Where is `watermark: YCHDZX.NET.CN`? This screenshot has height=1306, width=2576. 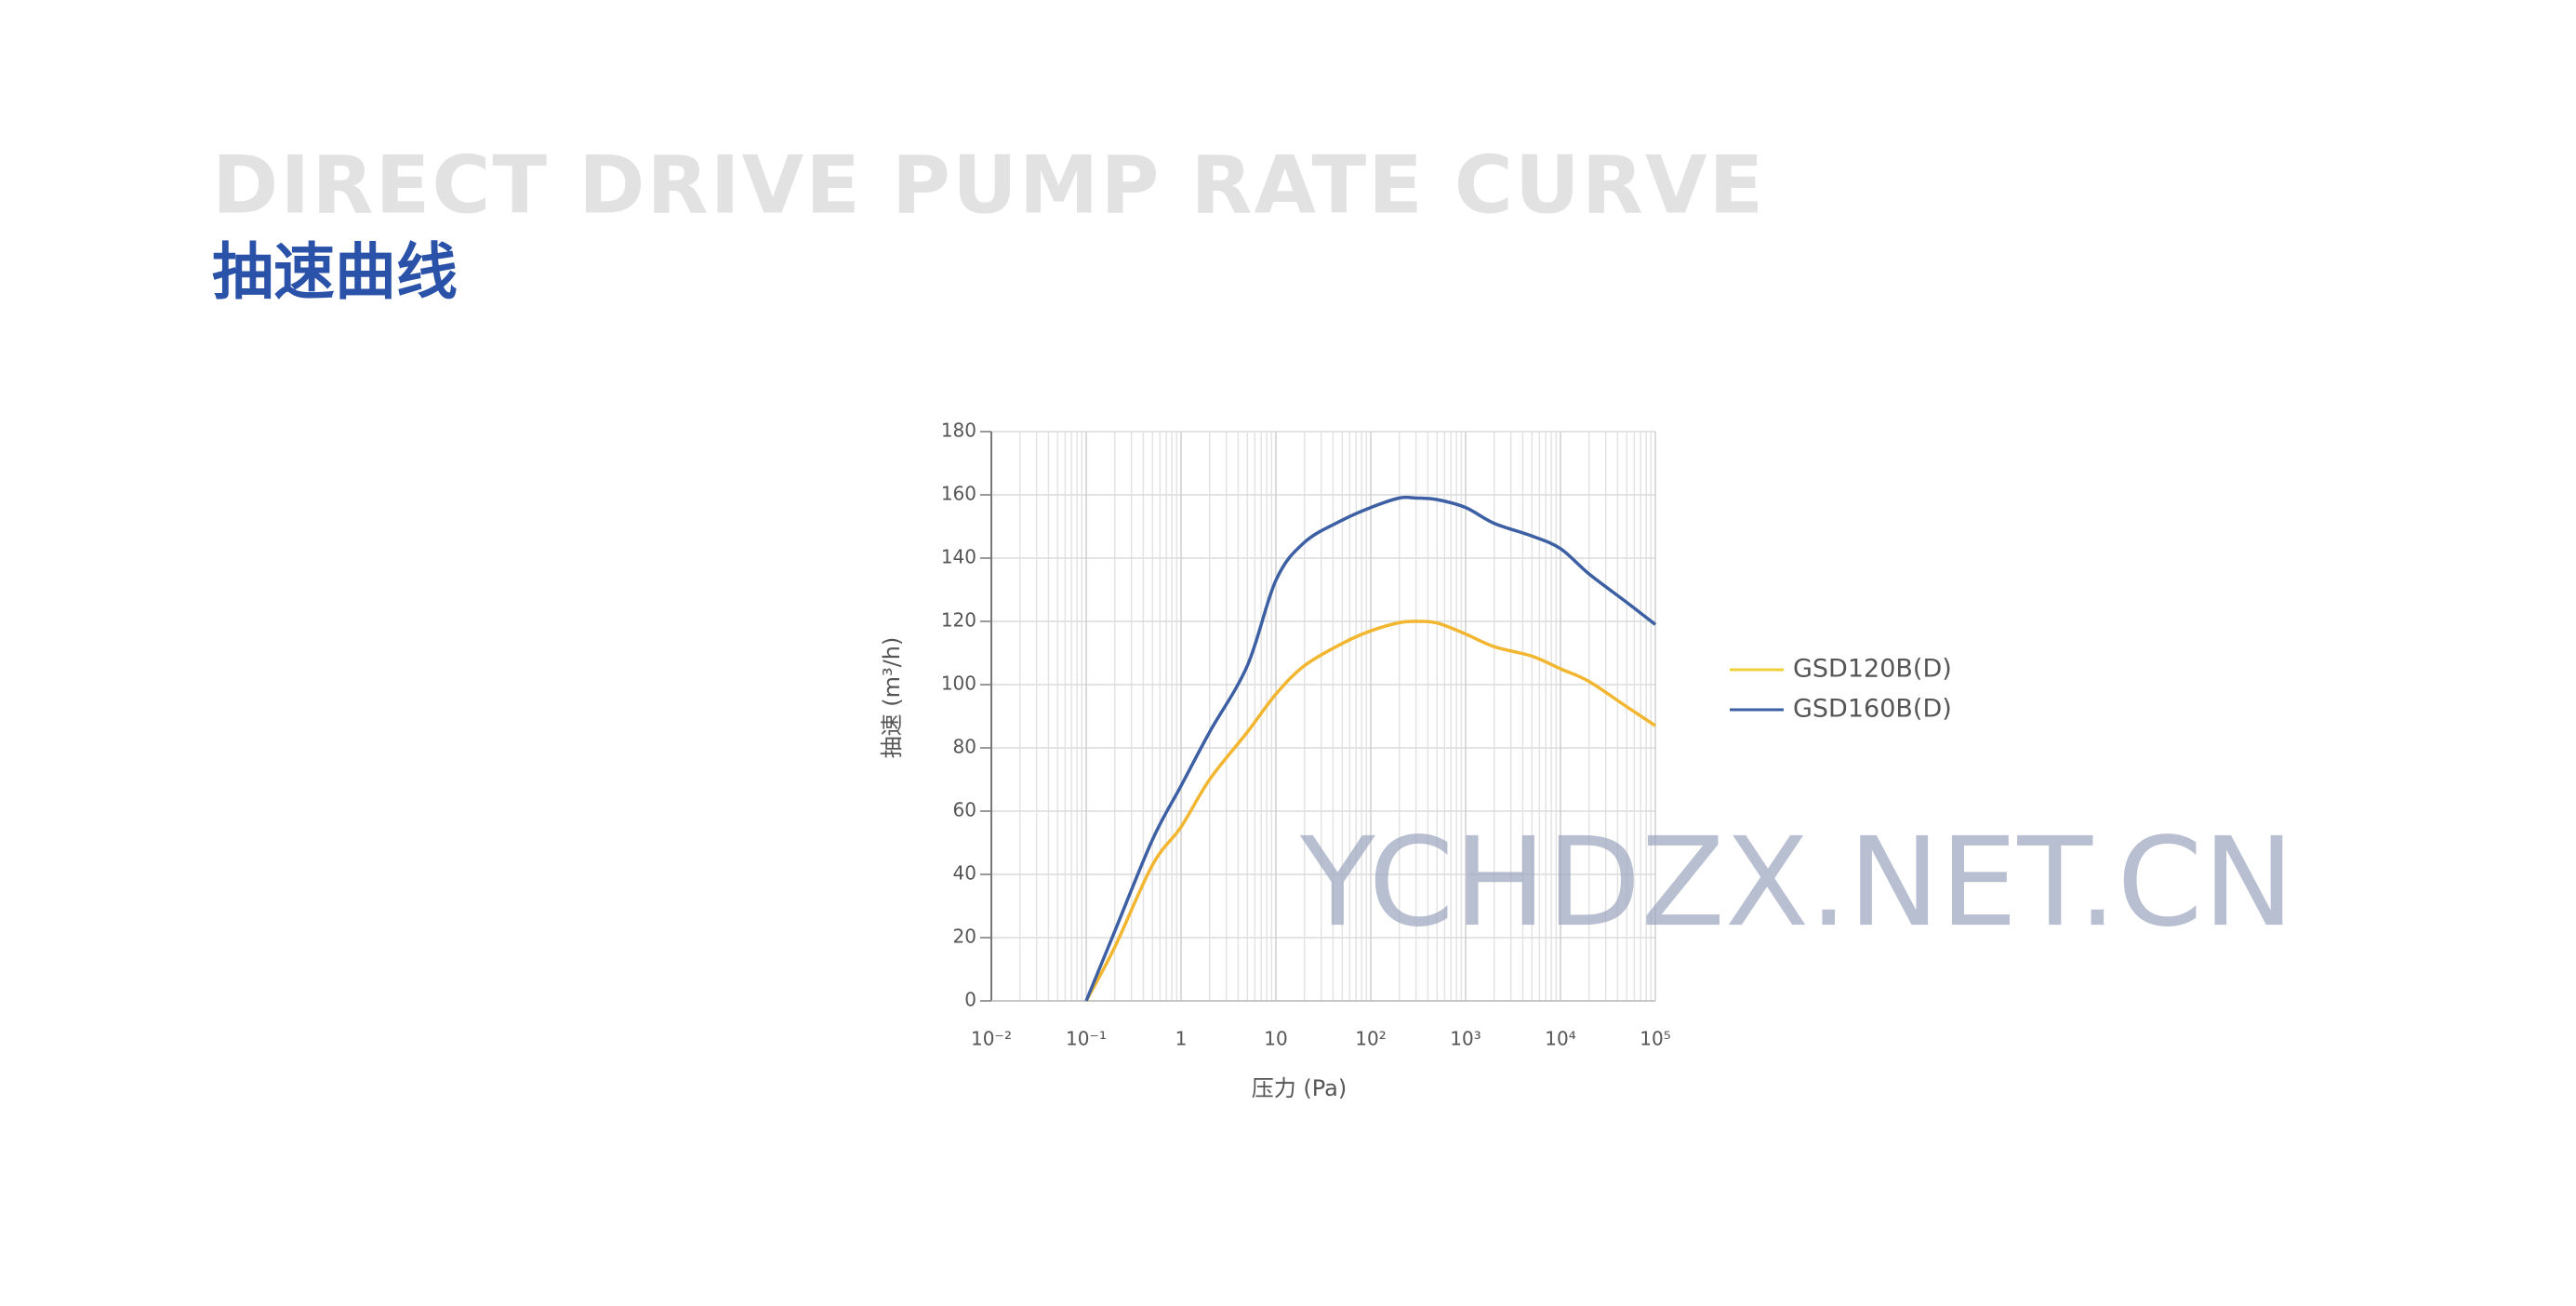
watermark: YCHDZX.NET.CN is located at coordinates (1796, 882).